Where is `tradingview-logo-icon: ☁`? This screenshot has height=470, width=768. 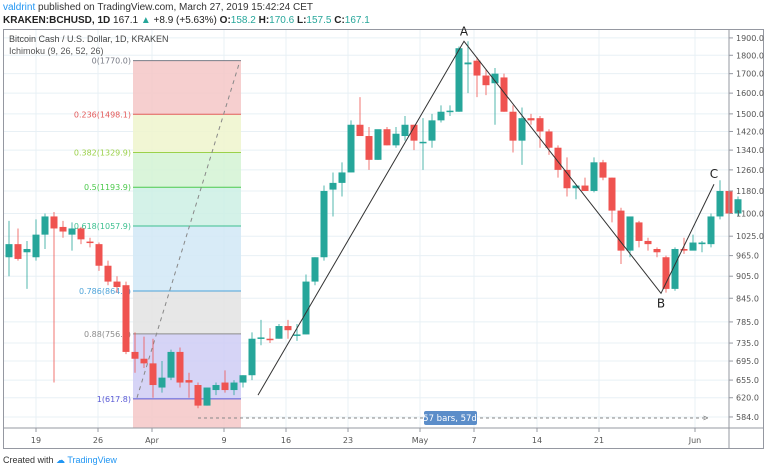 tradingview-logo-icon: ☁ is located at coordinates (61, 460).